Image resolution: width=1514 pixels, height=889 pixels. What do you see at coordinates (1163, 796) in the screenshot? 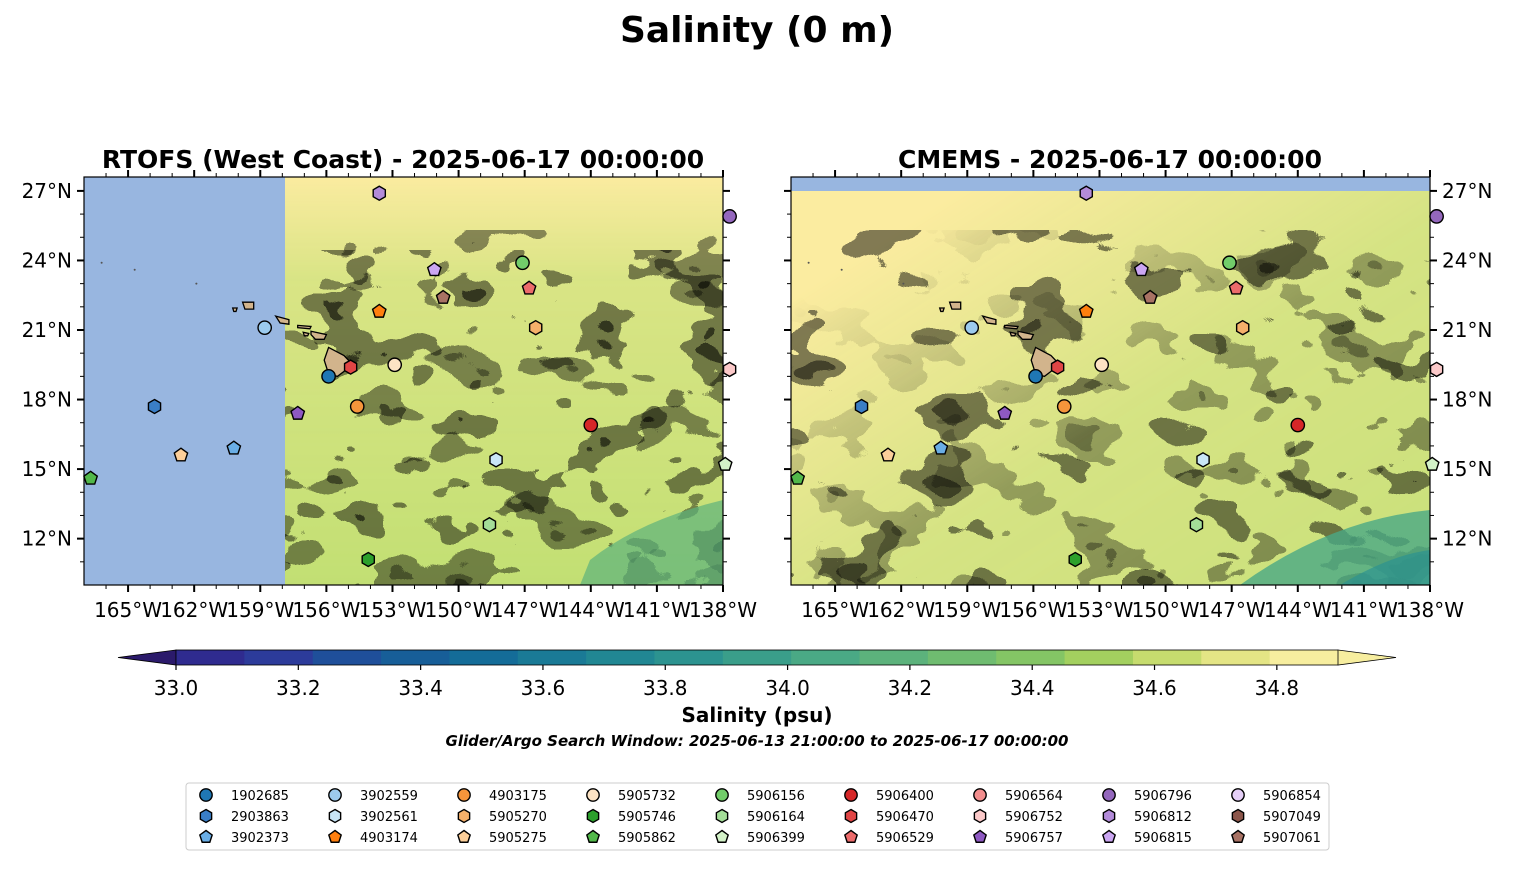
I see `legend-label: 5906796` at bounding box center [1163, 796].